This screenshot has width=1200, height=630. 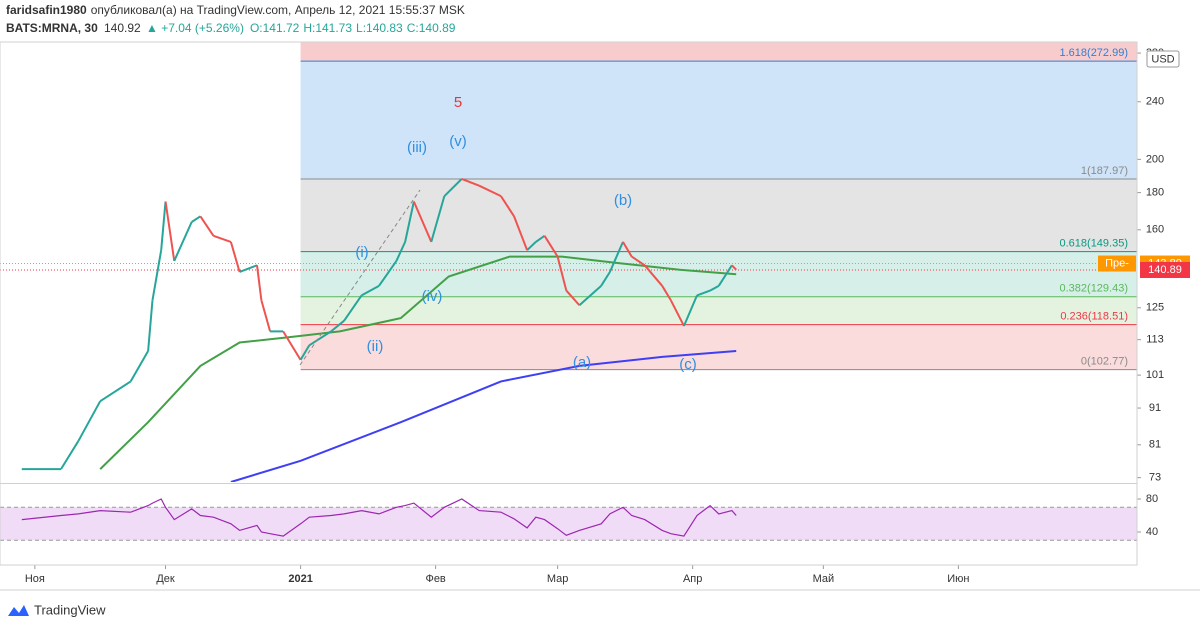 I want to click on wave-label: 5, so click(x=458, y=102).